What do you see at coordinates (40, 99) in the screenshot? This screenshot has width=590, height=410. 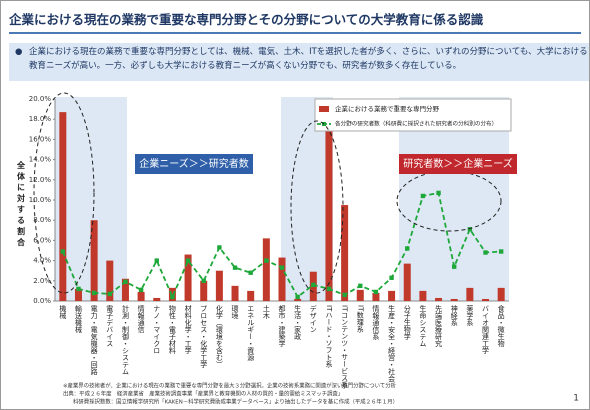 I see `y-tick-label: 20.0%` at bounding box center [40, 99].